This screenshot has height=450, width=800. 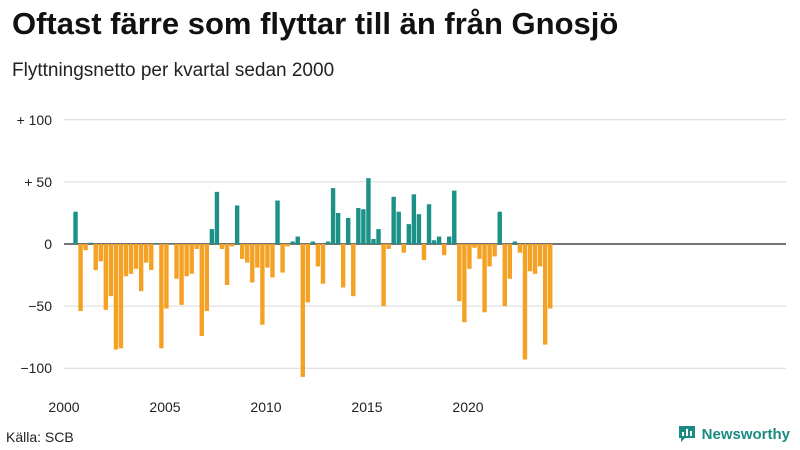 What do you see at coordinates (63, 407) in the screenshot?
I see `x-tick-label: 2000` at bounding box center [63, 407].